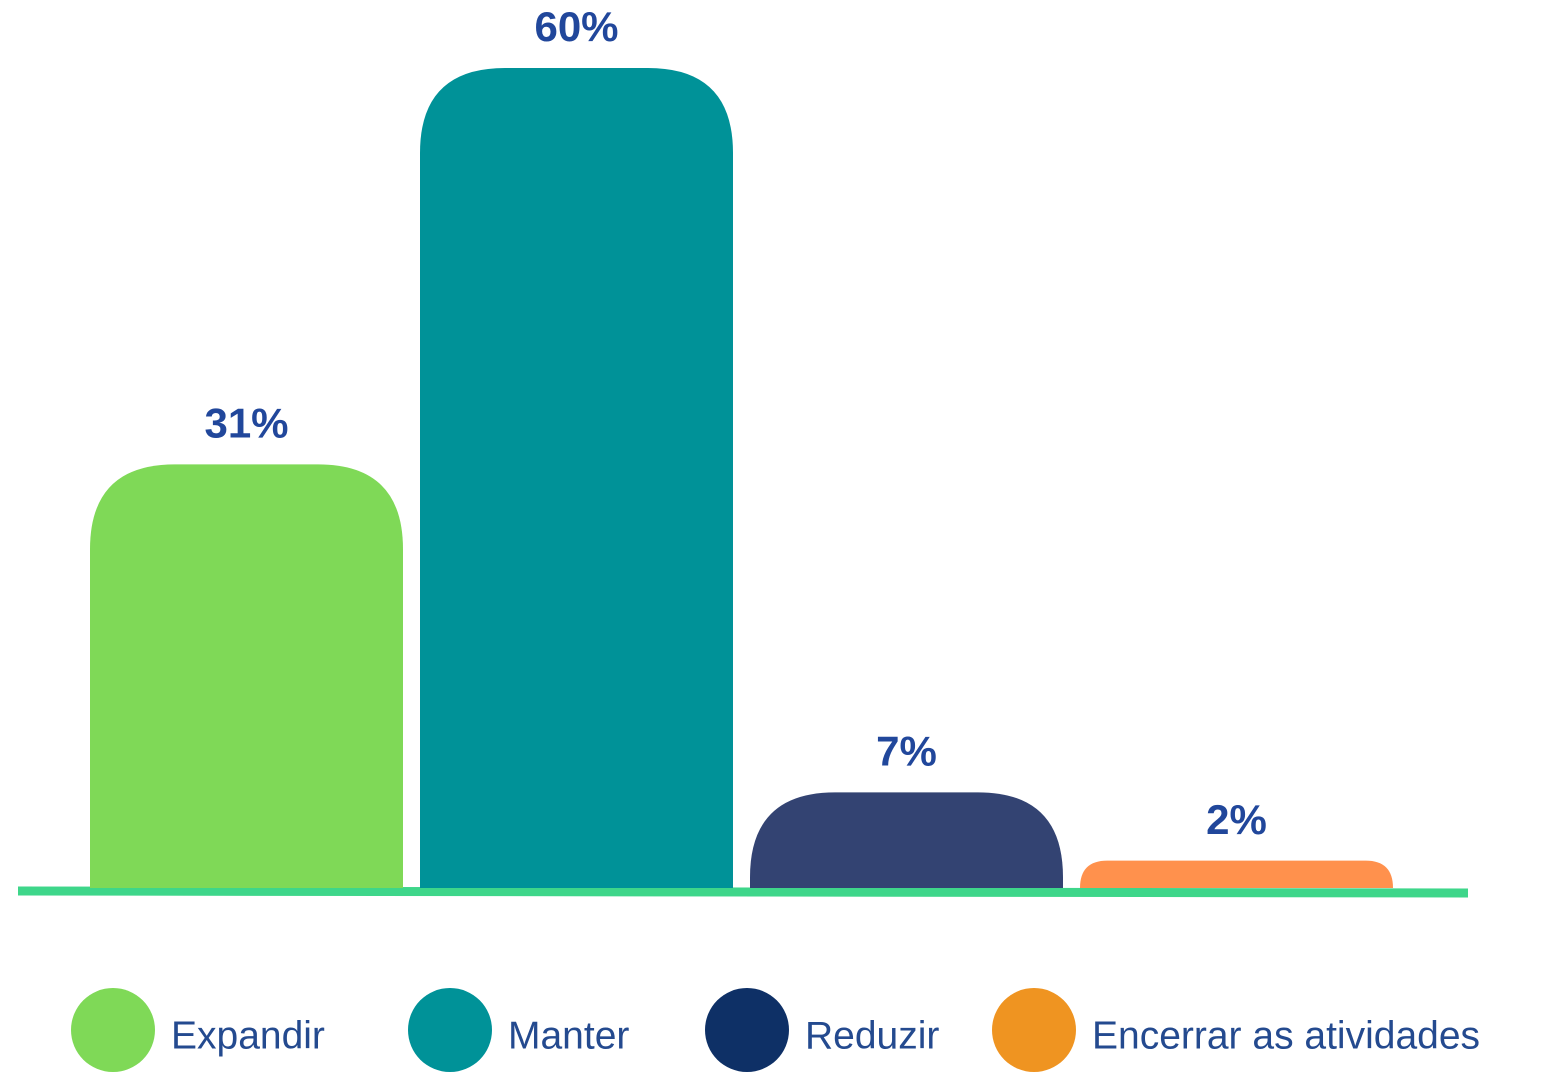 The height and width of the screenshot is (1072, 1556). Describe the element at coordinates (872, 1035) in the screenshot. I see `legend-label: Reduzir` at that location.